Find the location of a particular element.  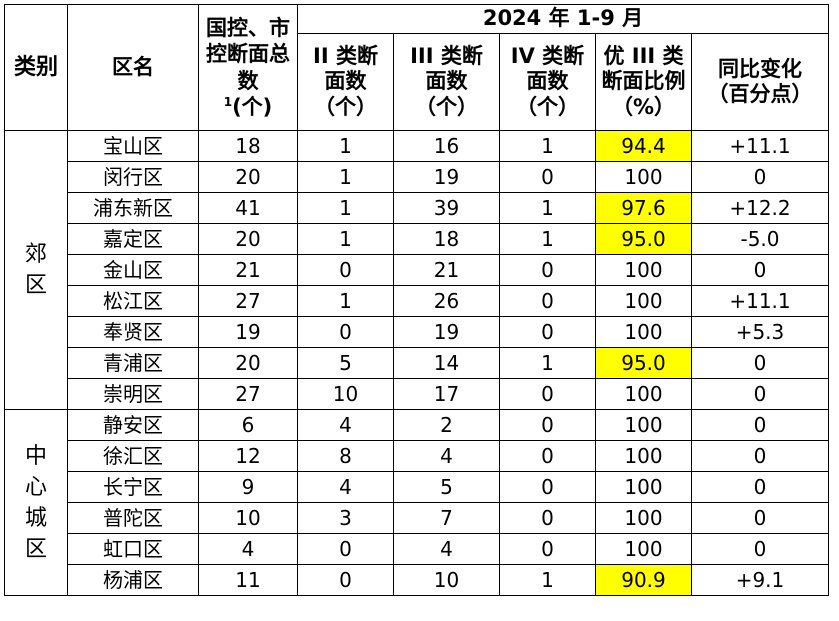

header-ratio: 优 III 类断面比例（%） is located at coordinates (643, 82).